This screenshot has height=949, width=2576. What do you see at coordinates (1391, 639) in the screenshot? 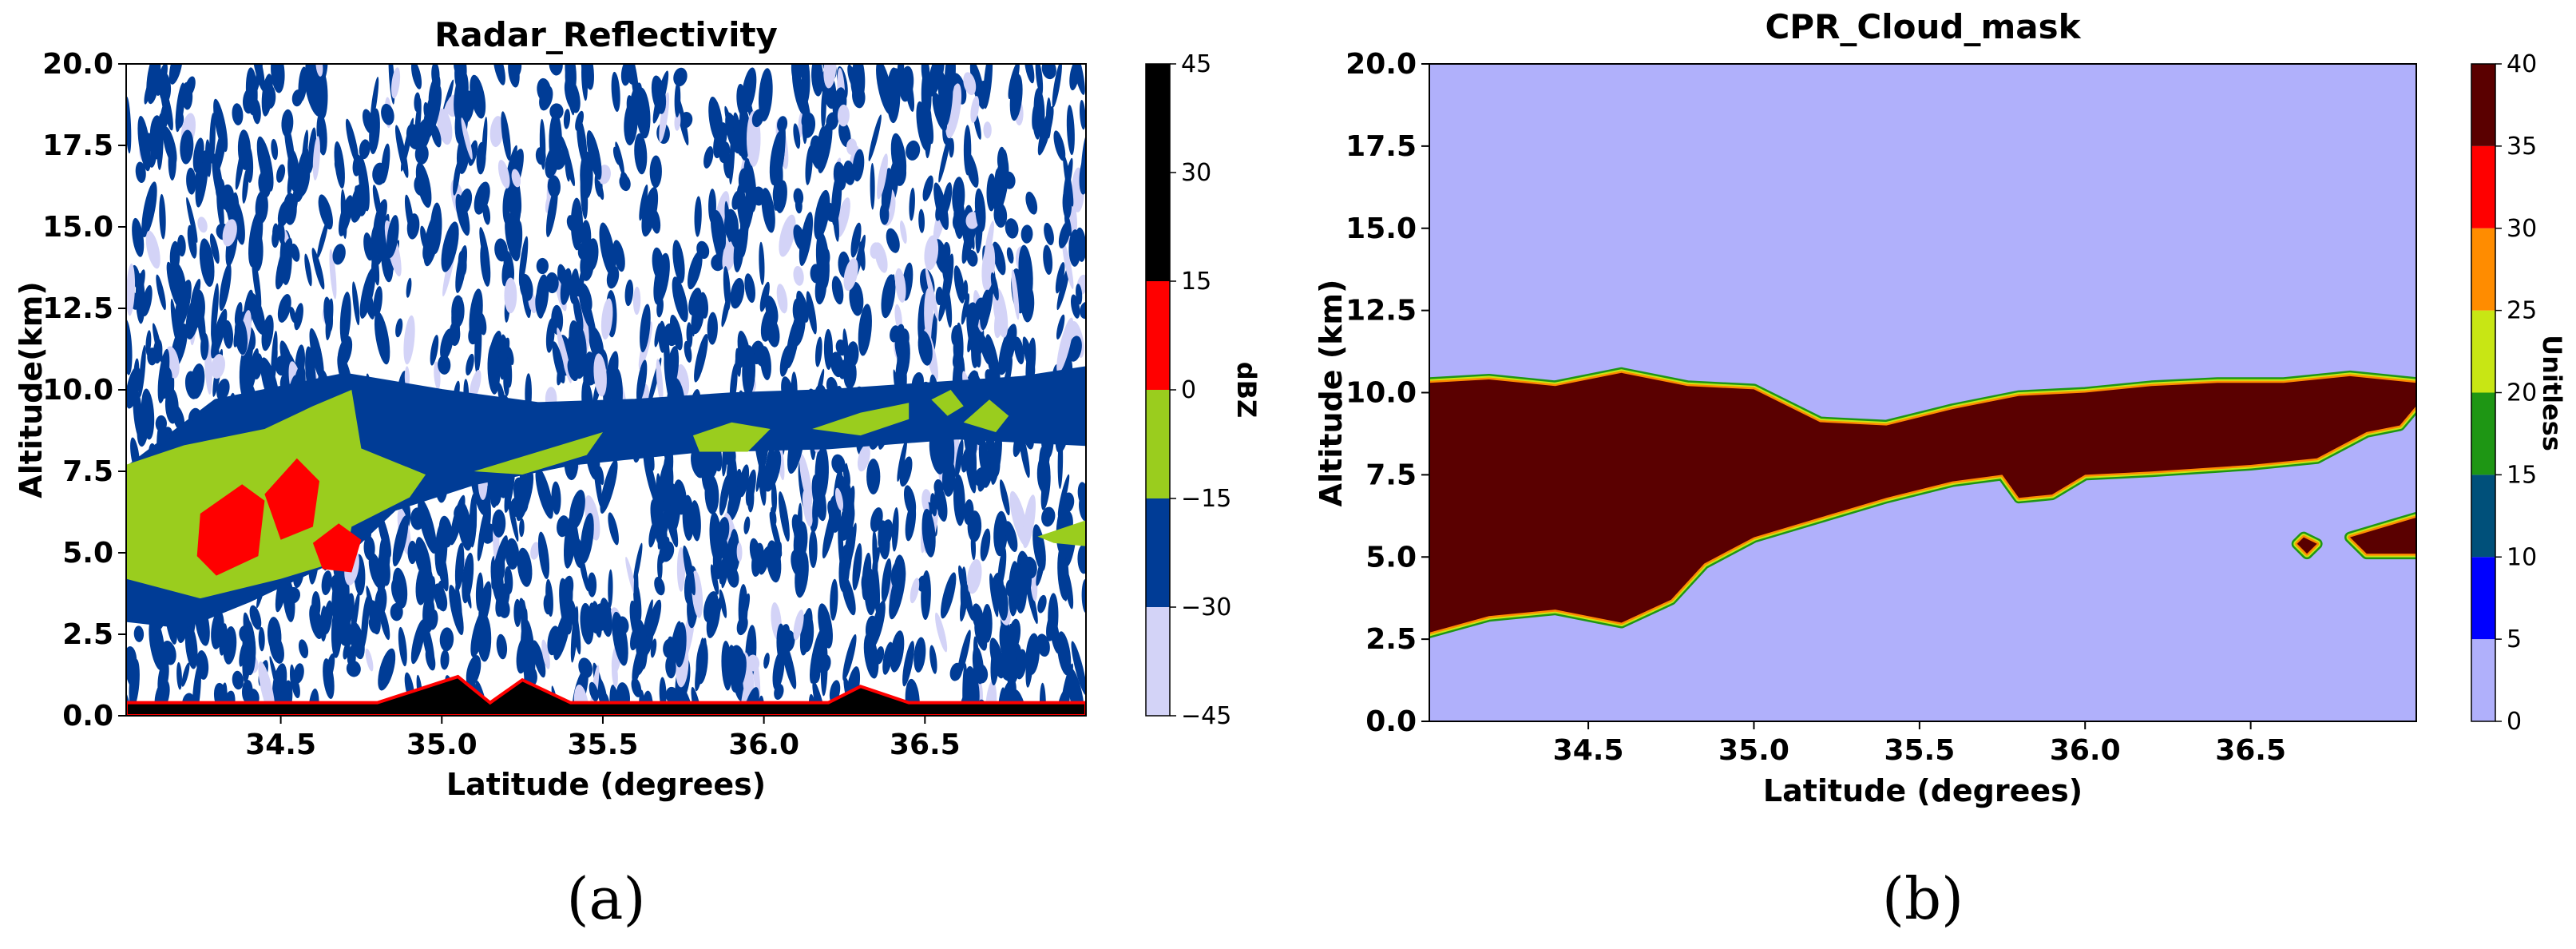
I see `panel-b-y-tick-label: 2.5` at bounding box center [1391, 639].